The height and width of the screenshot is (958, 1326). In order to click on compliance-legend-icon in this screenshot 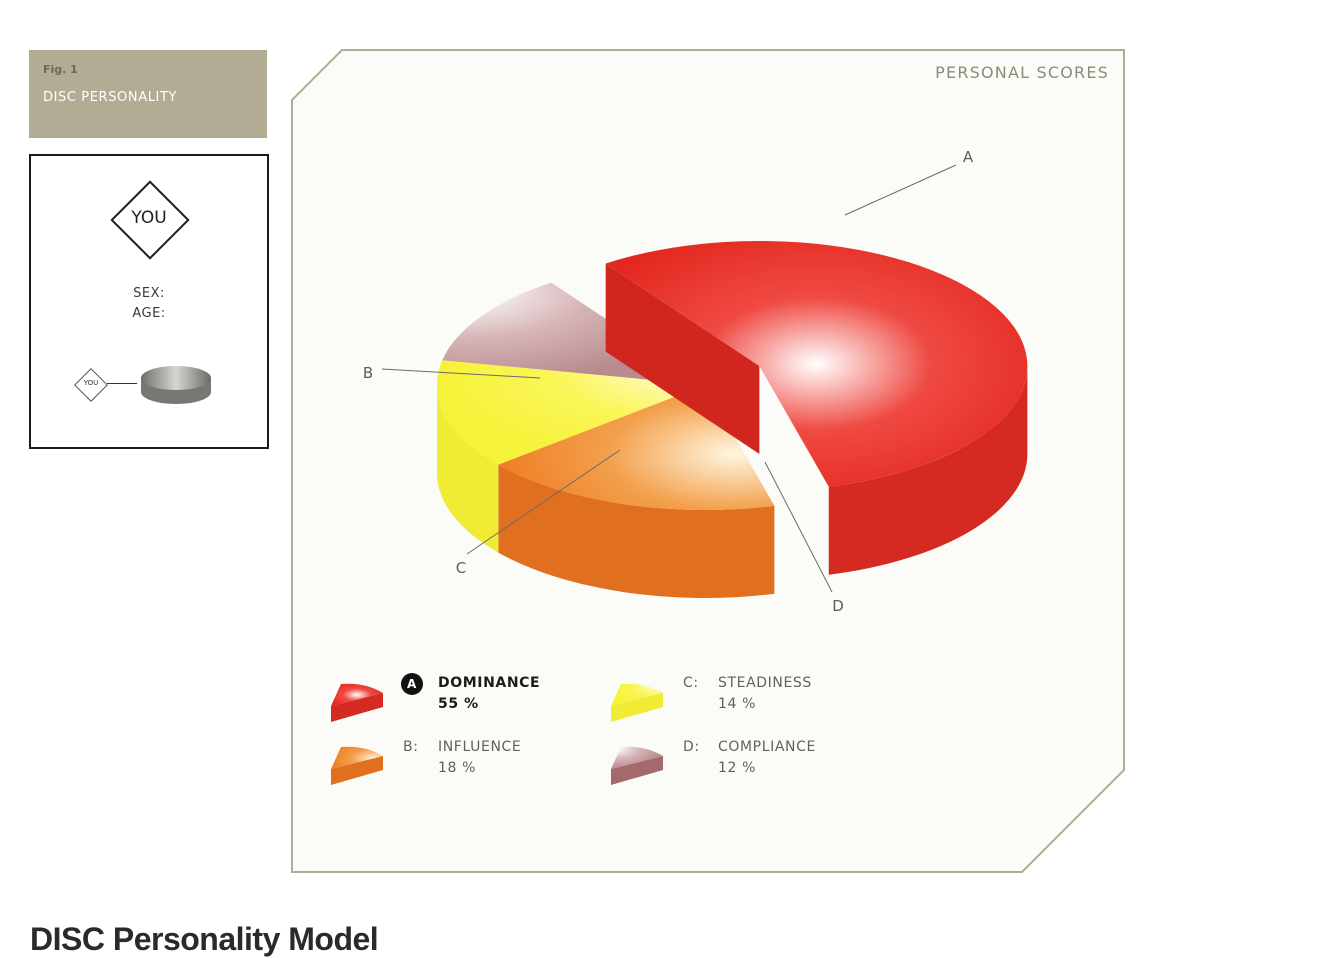, I will do `click(637, 757)`.